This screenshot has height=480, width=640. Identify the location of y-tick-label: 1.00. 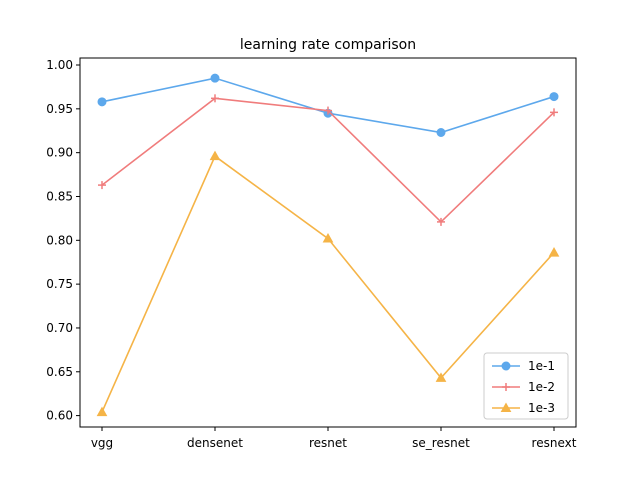
(59, 65).